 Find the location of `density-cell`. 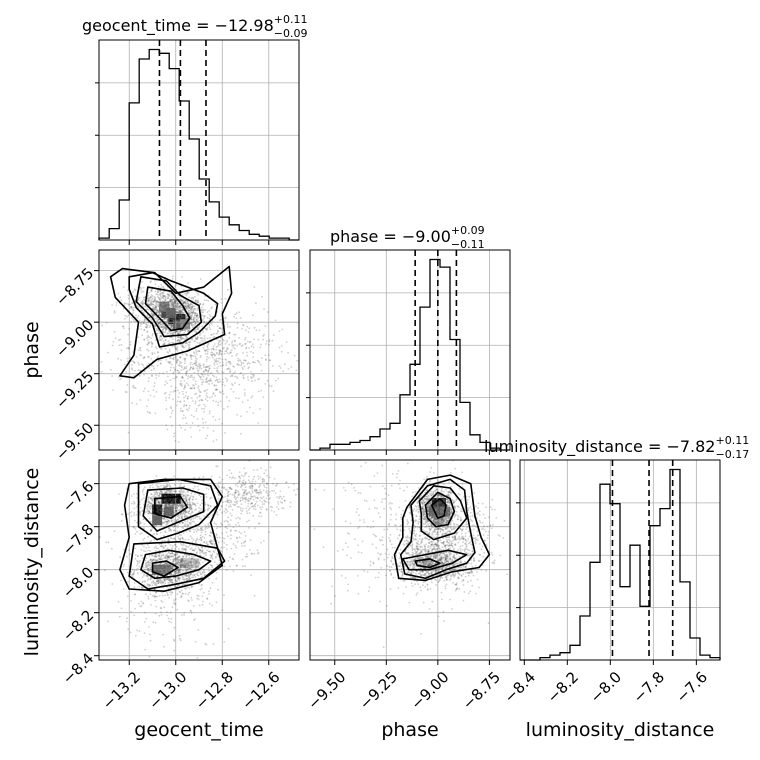

density-cell is located at coordinates (178, 325).